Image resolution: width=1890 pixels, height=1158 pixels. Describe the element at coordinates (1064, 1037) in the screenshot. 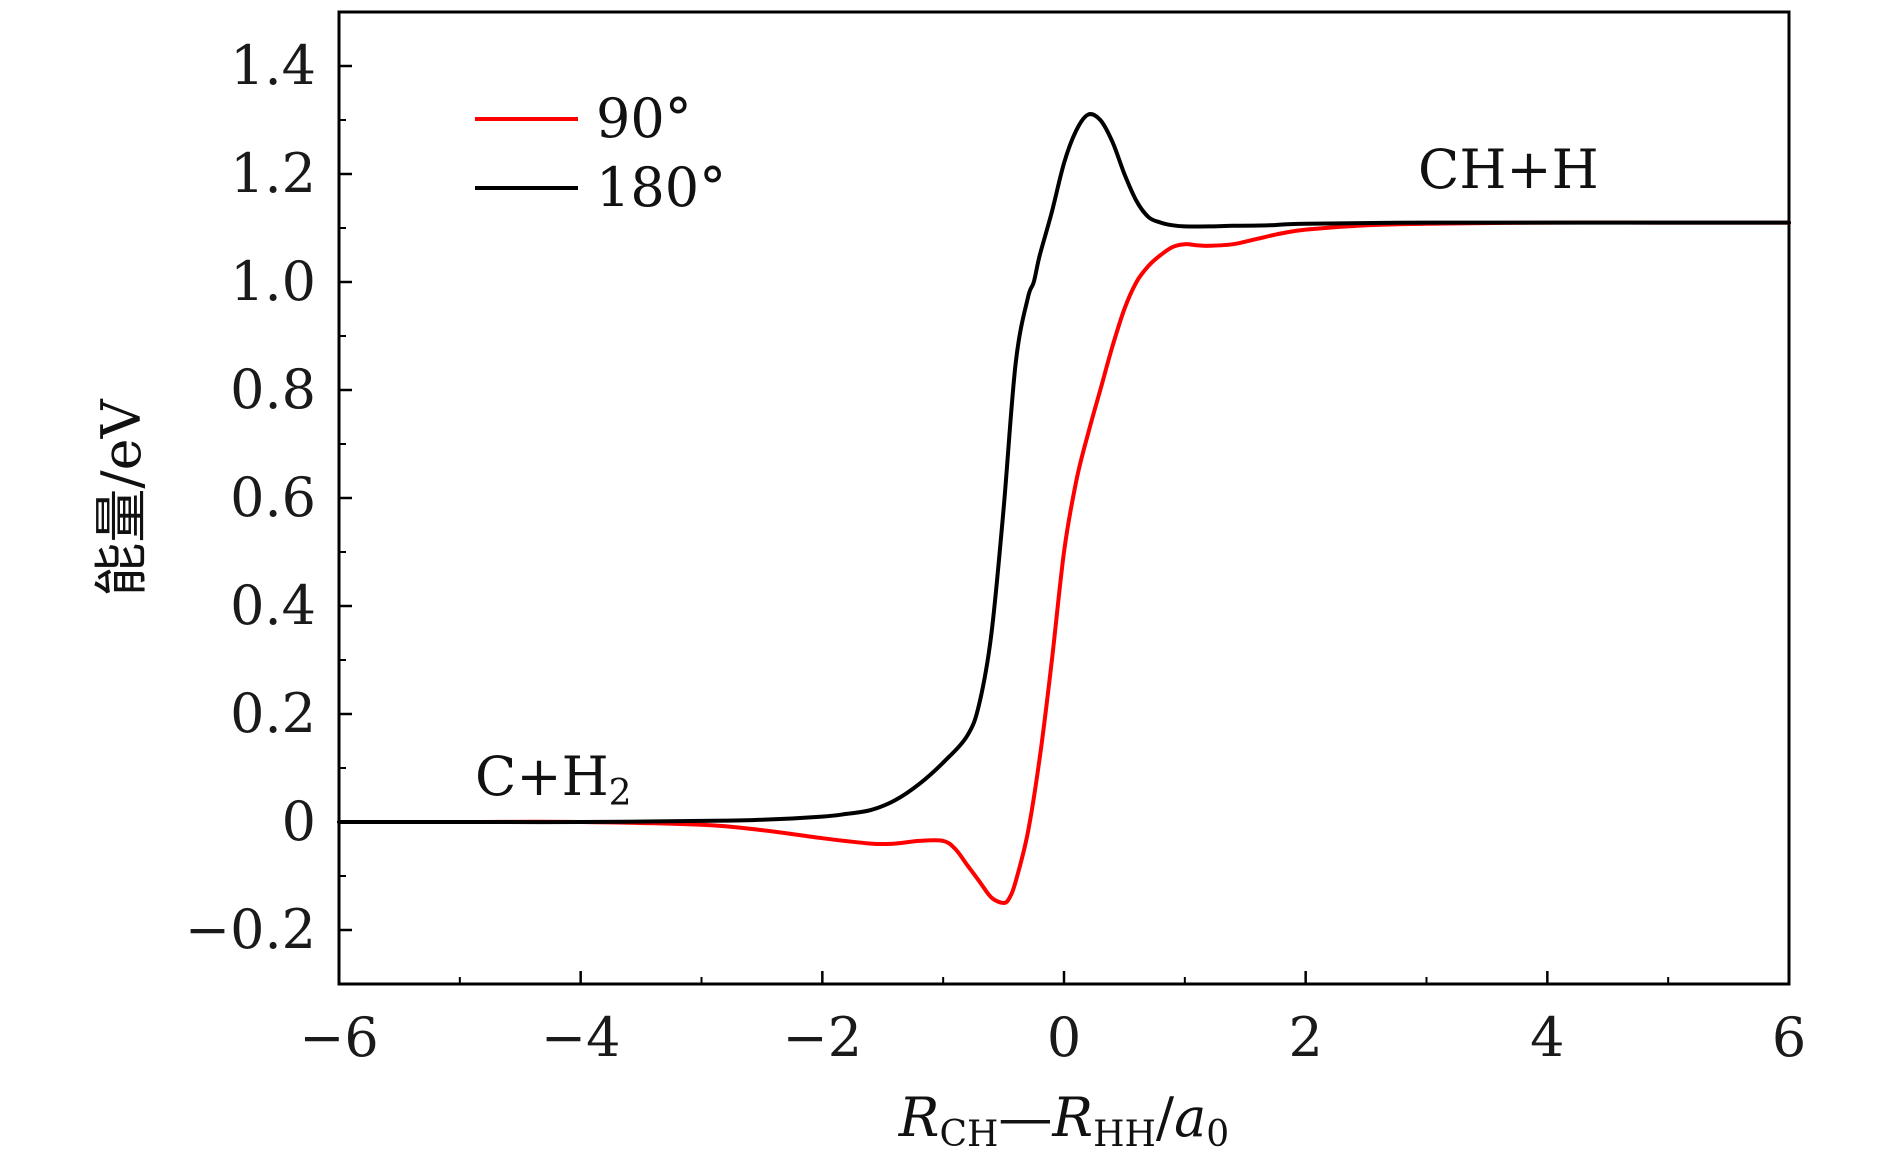

I see `x-tick-label: 0` at that location.